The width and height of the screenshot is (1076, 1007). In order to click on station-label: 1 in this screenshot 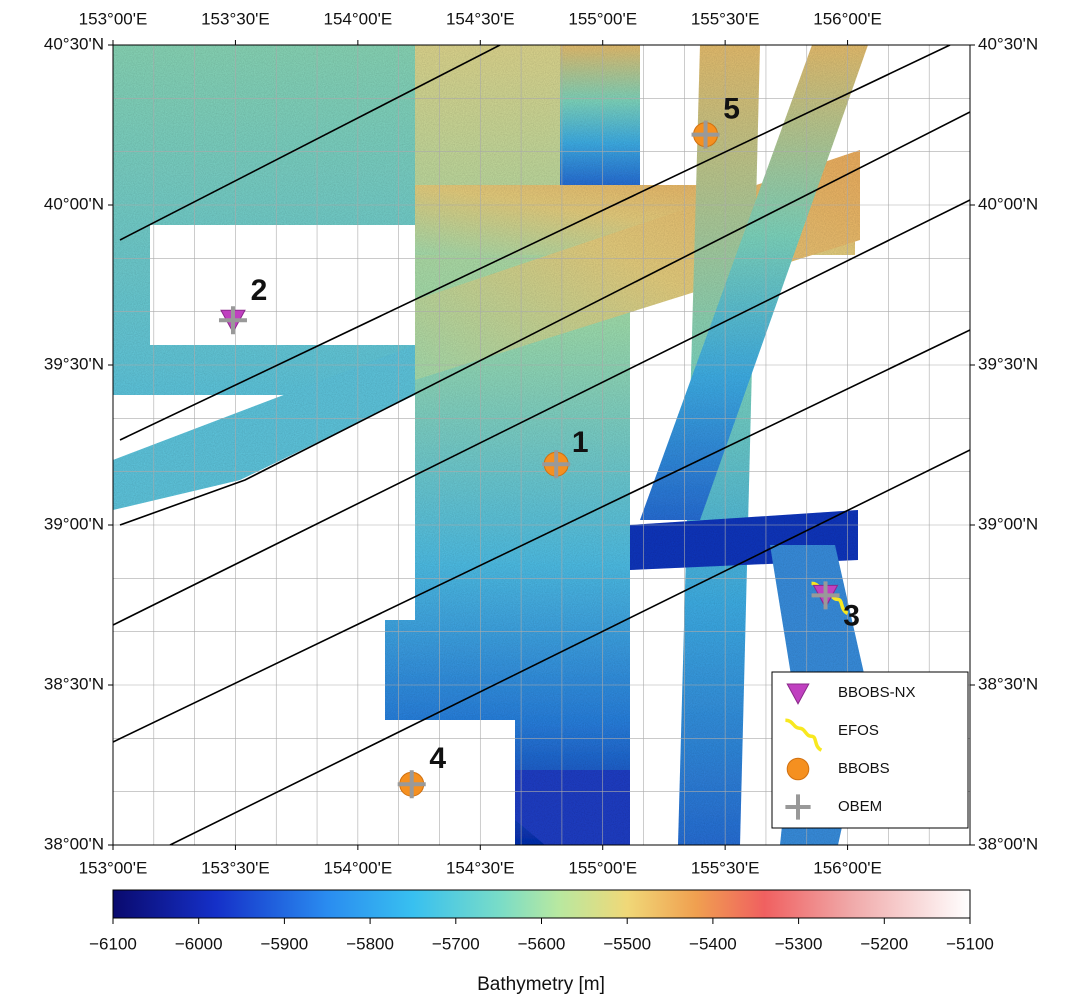, I will do `click(580, 442)`.